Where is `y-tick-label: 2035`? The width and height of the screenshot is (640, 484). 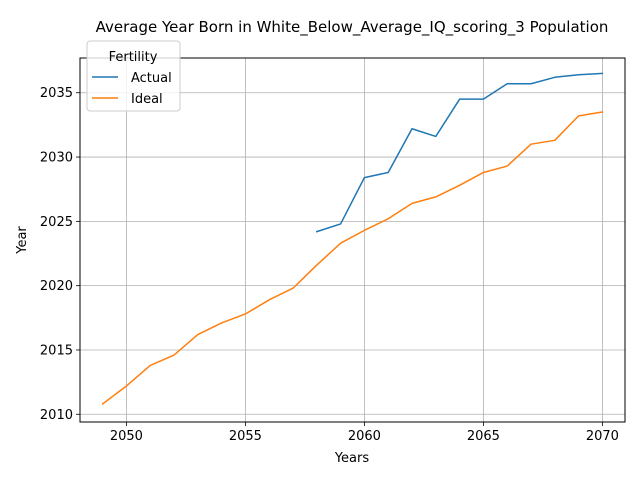
y-tick-label: 2035 is located at coordinates (56, 93).